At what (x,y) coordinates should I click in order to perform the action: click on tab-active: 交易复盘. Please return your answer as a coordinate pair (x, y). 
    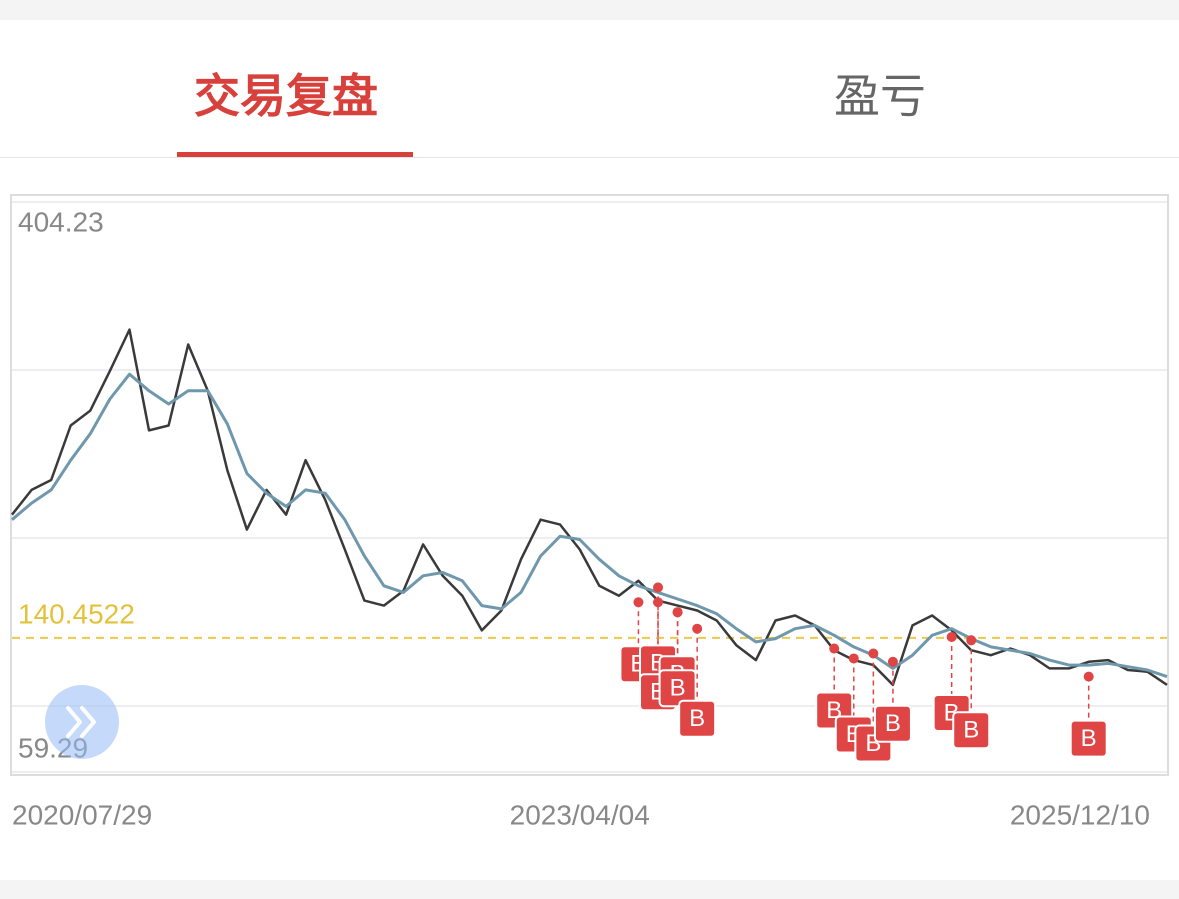
    Looking at the image, I should click on (286, 96).